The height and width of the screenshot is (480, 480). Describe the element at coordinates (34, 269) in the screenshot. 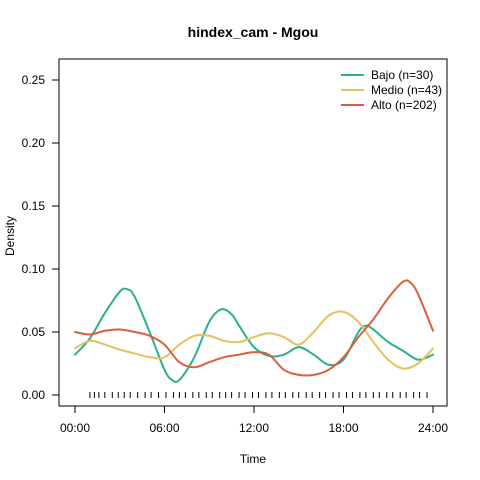

I see `y-tick-label: 0.10` at that location.